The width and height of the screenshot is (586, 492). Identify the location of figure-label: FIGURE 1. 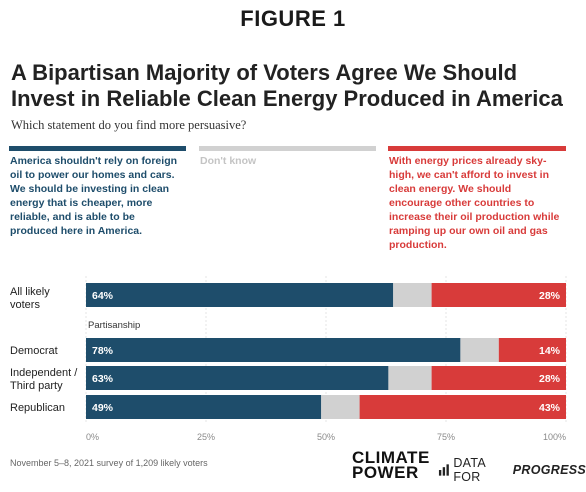
(293, 18).